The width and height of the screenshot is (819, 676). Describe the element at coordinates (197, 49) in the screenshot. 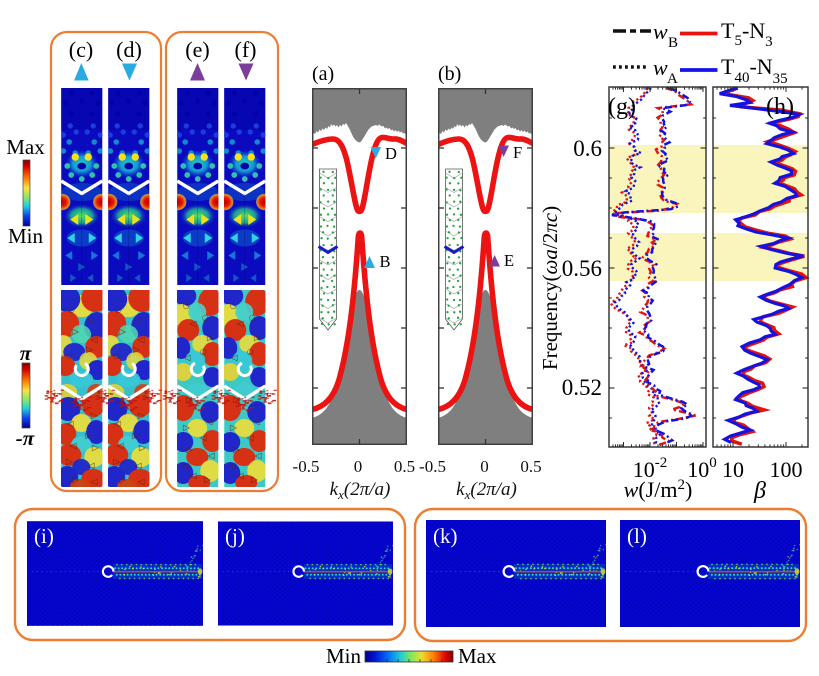

I see `svg-text: (e)` at that location.